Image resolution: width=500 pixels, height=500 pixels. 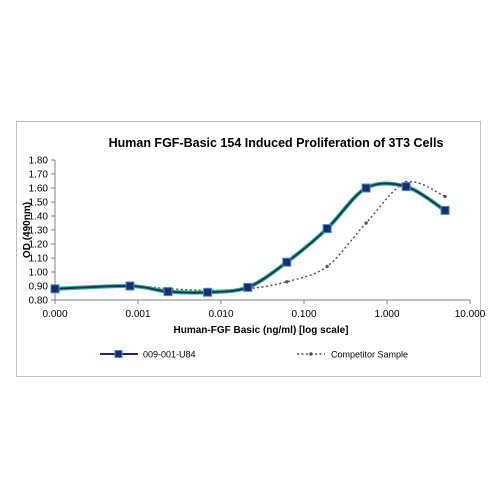 What do you see at coordinates (260, 330) in the screenshot?
I see `x-axis-title: Human-FGF Basic (ng/ml) [log scale]` at bounding box center [260, 330].